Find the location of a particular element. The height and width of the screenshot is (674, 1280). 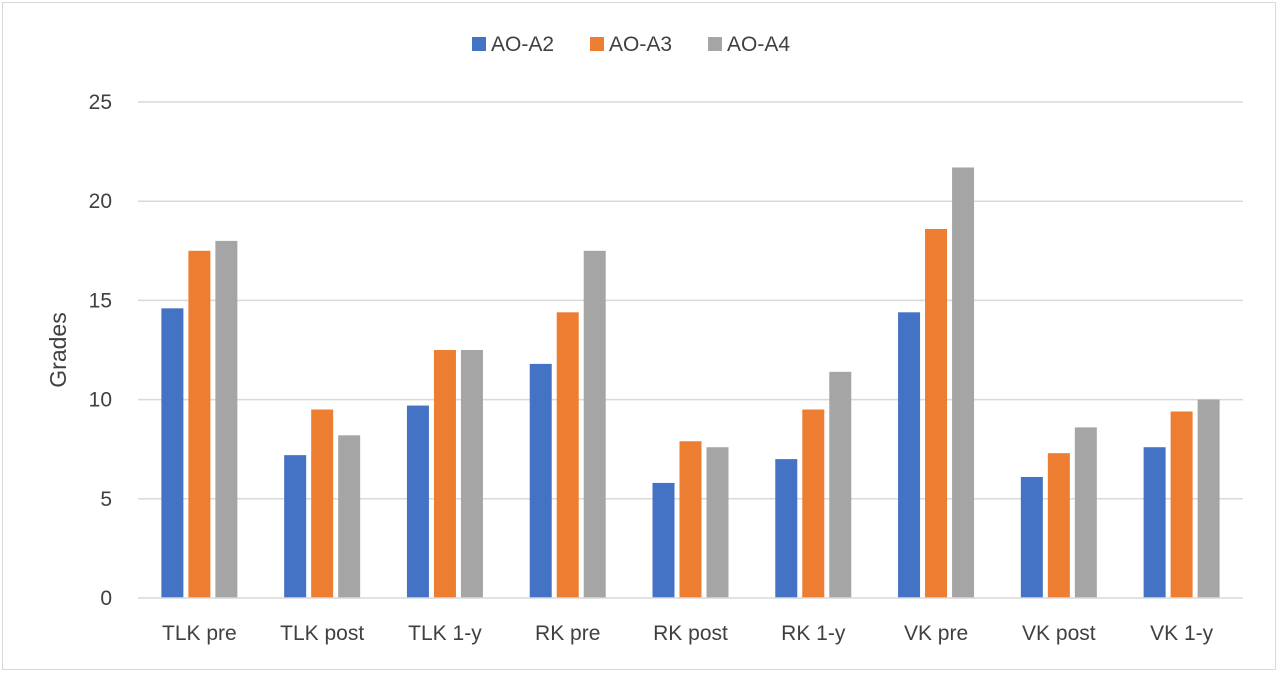

y-axis-ticks: 0 5 10 15 20 25 is located at coordinates (100, 350).